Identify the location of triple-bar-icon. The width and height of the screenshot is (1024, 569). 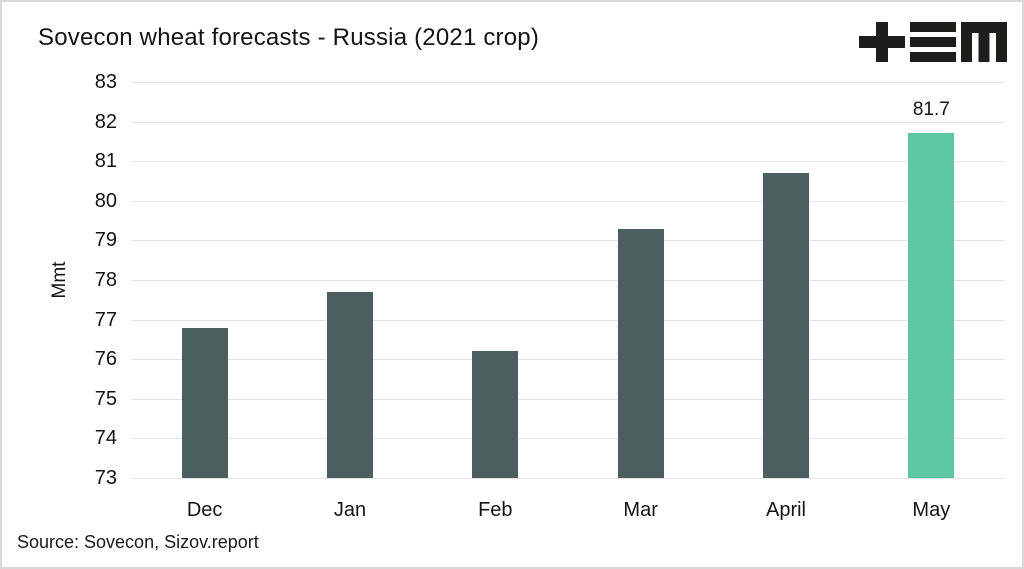
(933, 42).